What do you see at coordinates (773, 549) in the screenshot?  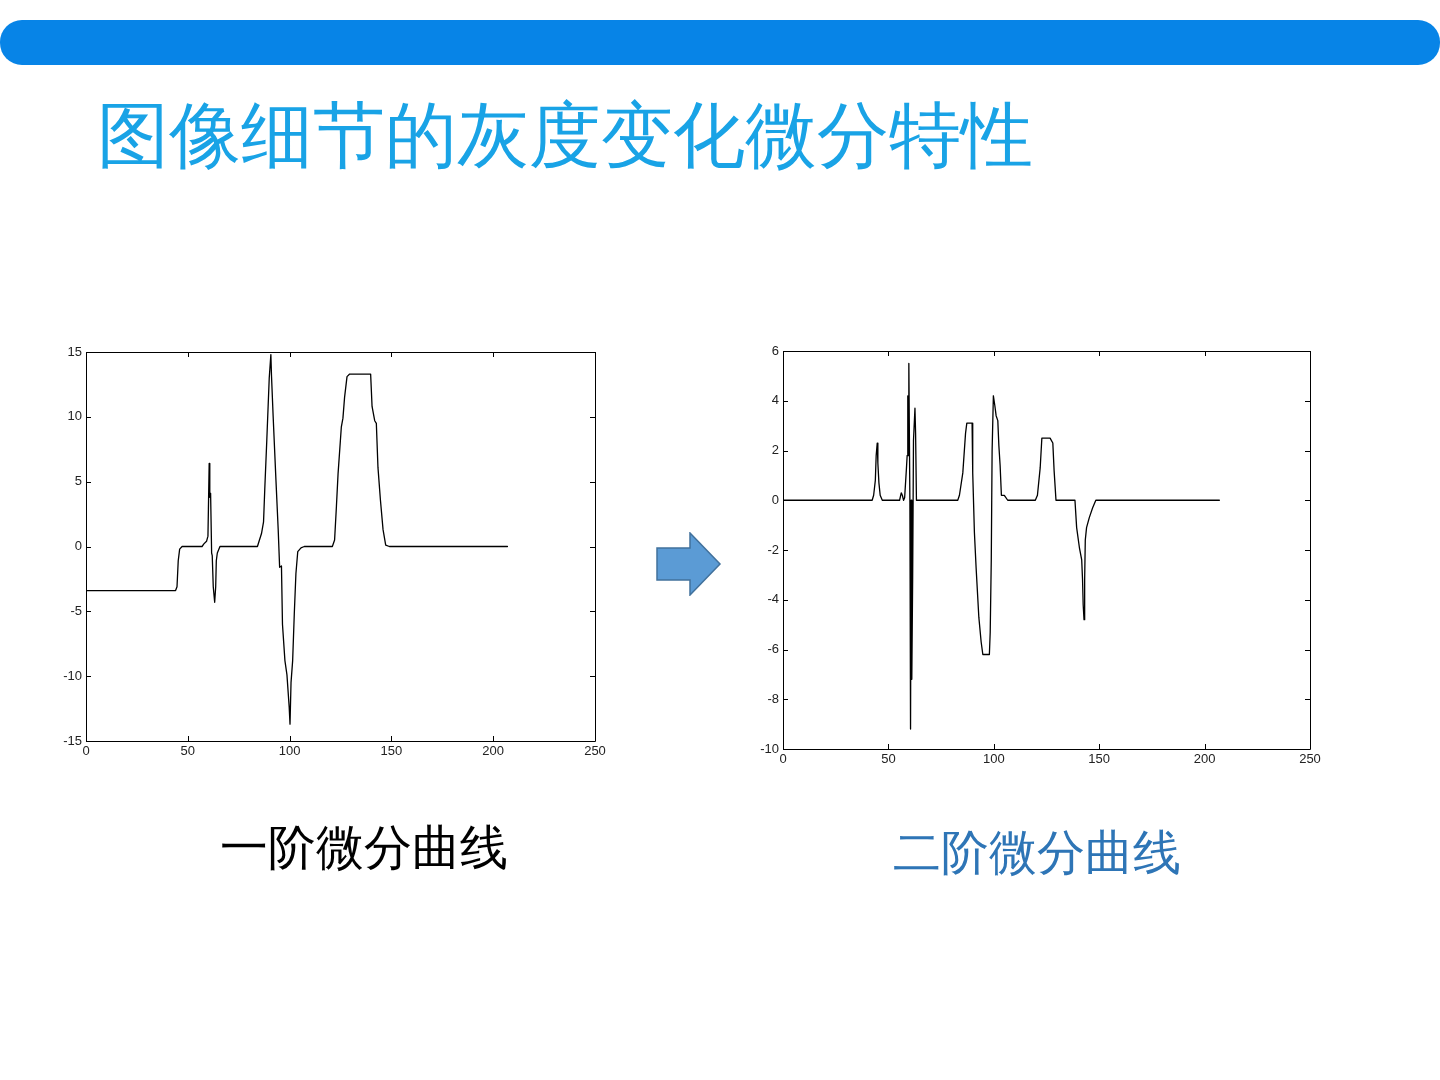 I see `y-tick-label: -2` at bounding box center [773, 549].